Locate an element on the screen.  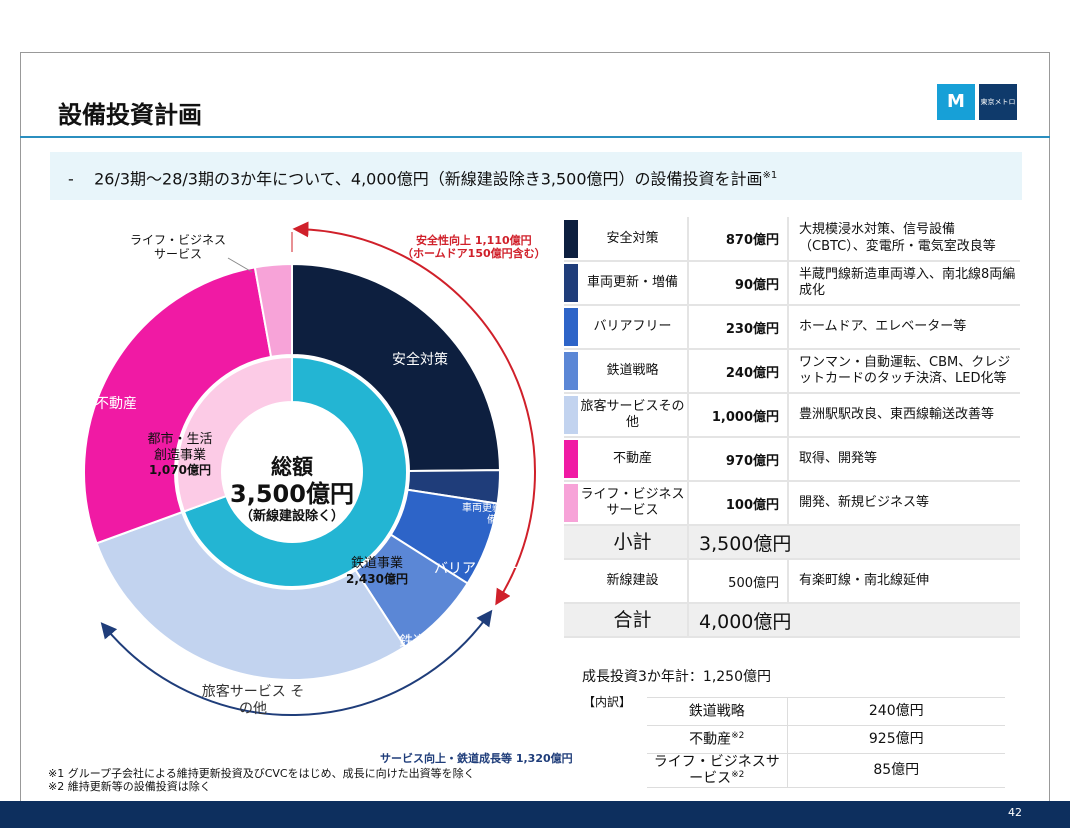
row-name: バリアフリー is located at coordinates (633, 327).